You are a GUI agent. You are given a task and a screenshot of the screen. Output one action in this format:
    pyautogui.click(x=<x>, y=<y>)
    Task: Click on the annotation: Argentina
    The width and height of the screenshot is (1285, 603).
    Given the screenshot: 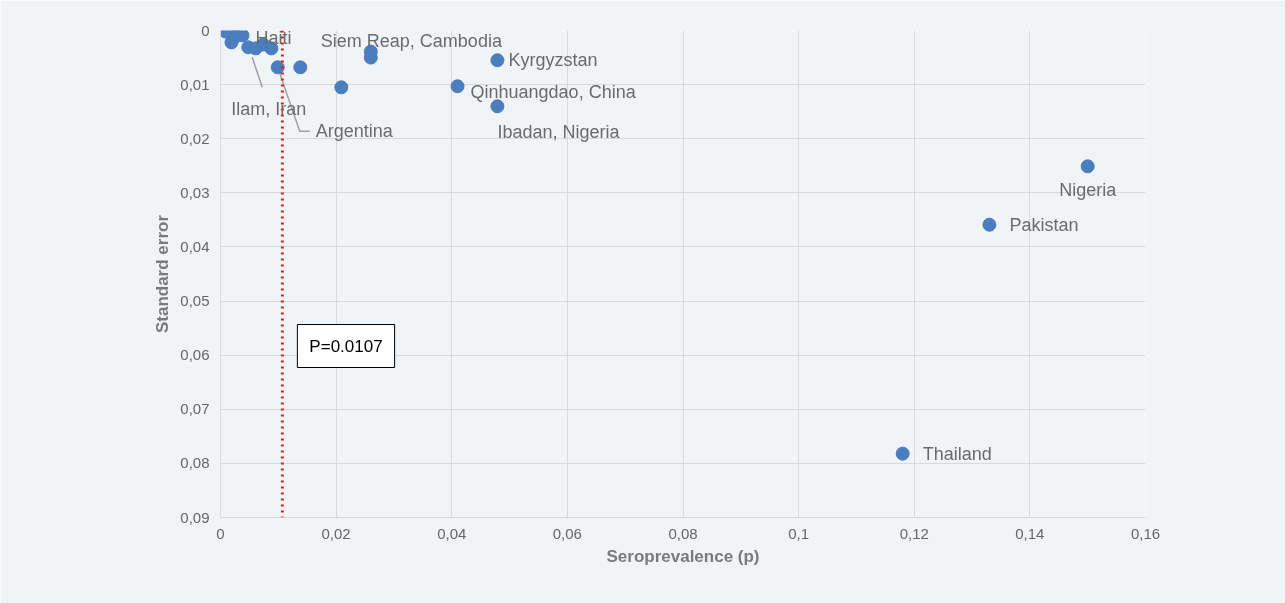 What is the action you would take?
    pyautogui.click(x=354, y=131)
    